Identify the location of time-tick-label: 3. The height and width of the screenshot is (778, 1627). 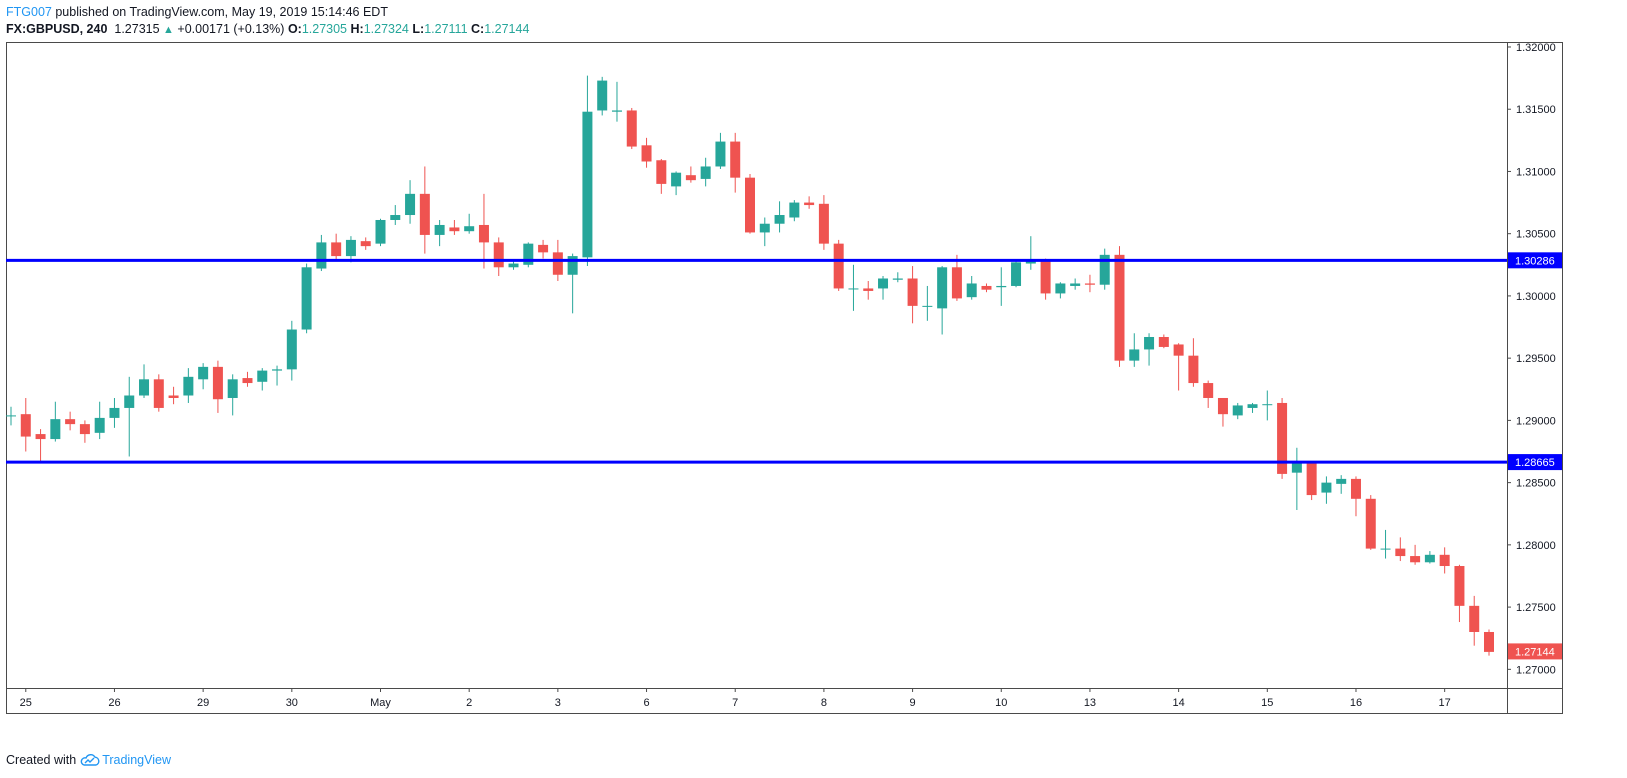
(558, 703).